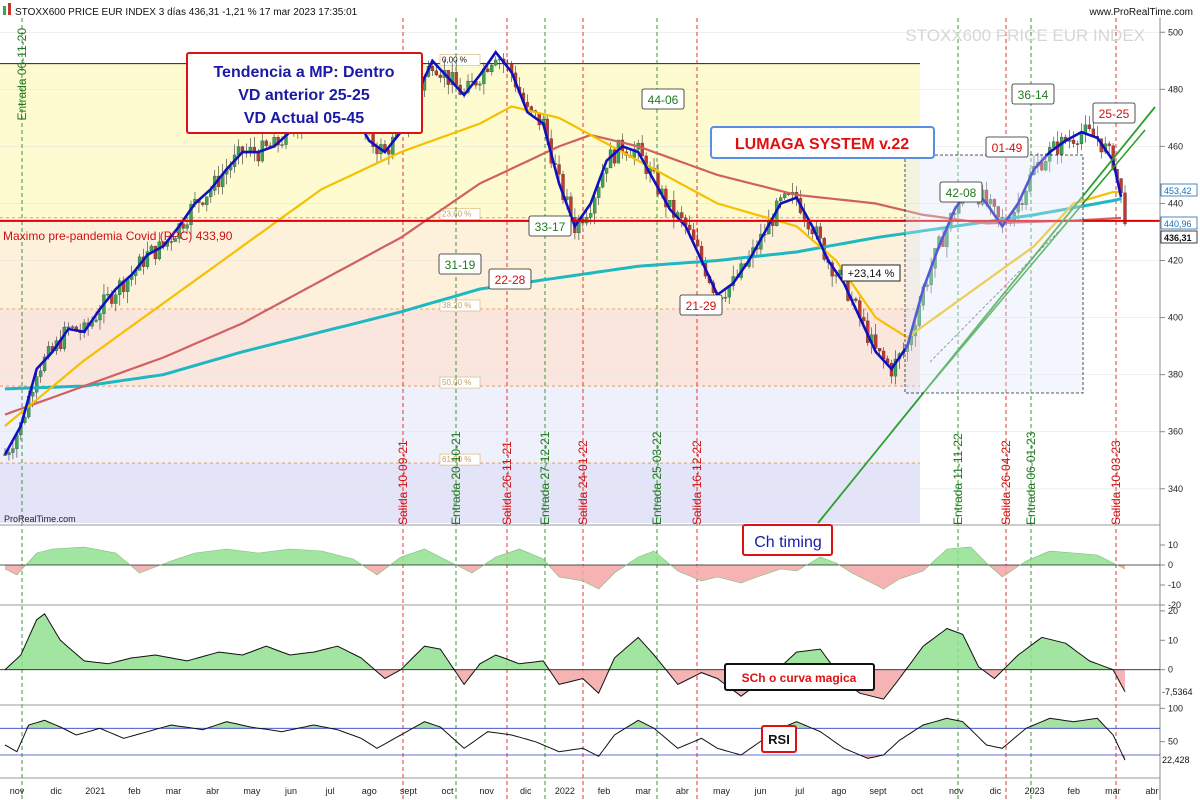  I want to click on curva-magica-title: SCh o curva magica, so click(799, 678).